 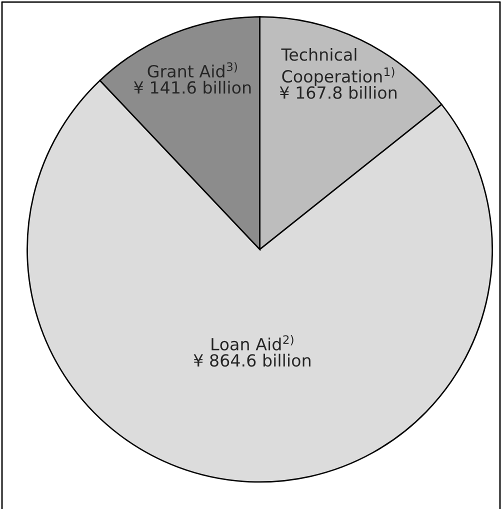 I want to click on slice-label: Loan Aid$^{2)}$, so click(x=253, y=342).